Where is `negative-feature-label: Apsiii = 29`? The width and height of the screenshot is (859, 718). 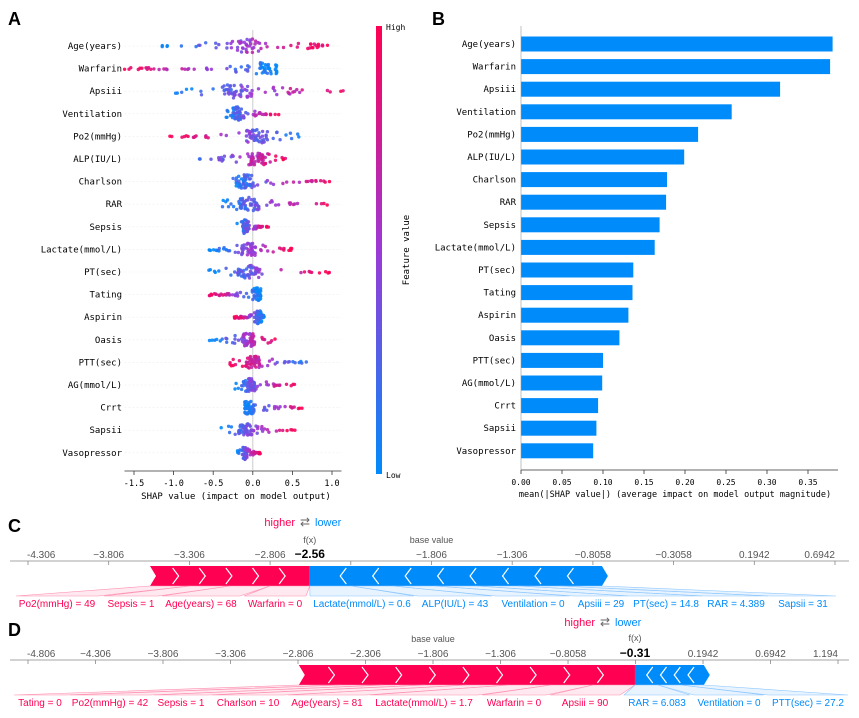 negative-feature-label: Apsiii = 29 is located at coordinates (601, 604).